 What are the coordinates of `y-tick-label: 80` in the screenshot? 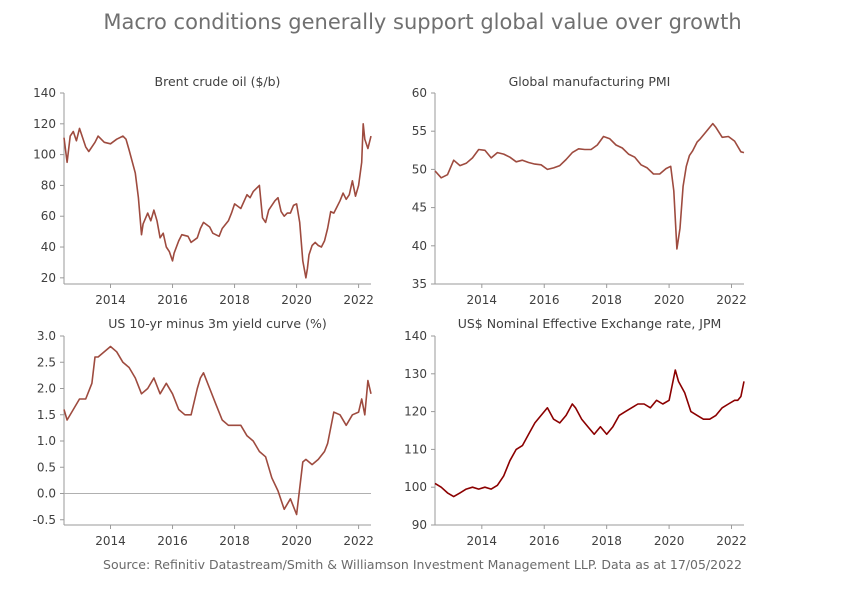 It's located at (48, 185).